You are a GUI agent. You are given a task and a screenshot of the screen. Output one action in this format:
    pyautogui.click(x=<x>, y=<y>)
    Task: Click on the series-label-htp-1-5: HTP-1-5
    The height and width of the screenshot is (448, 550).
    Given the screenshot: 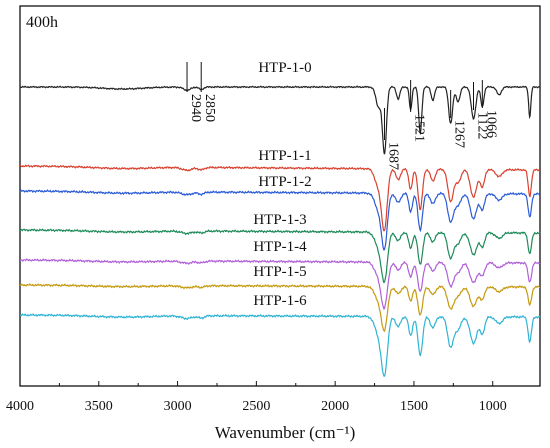 What is the action you would take?
    pyautogui.click(x=279, y=272)
    